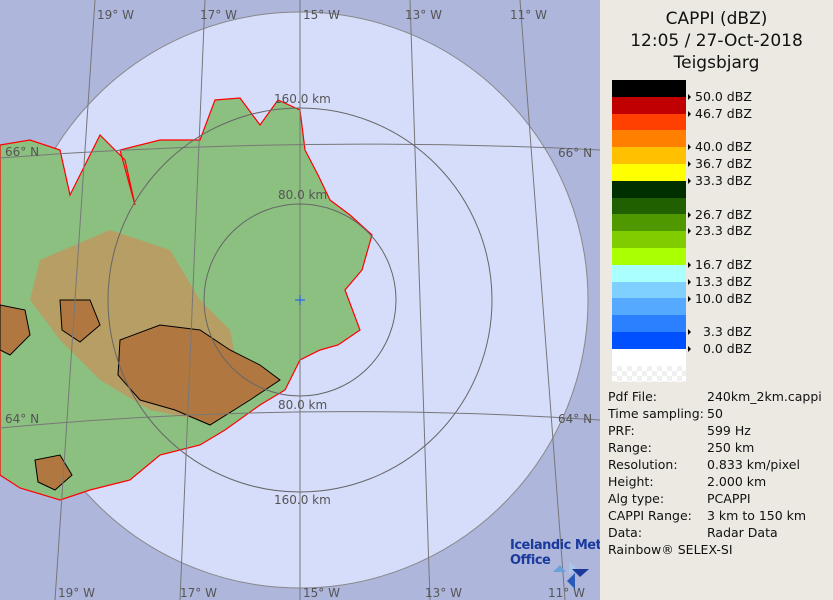  What do you see at coordinates (716, 19) in the screenshot?
I see `product-title: CAPPI (dBZ)` at bounding box center [716, 19].